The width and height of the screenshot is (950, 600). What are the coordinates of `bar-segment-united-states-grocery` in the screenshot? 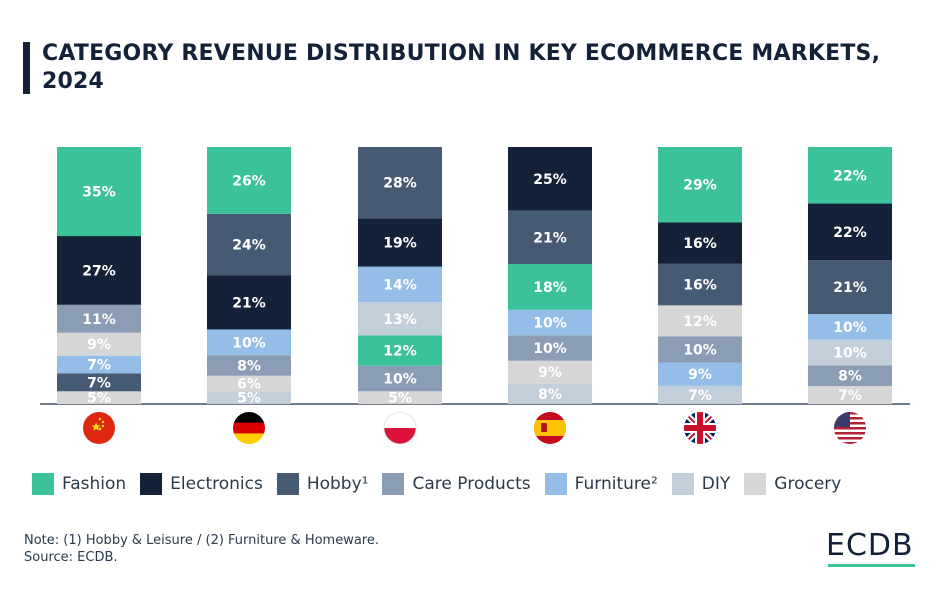 It's located at (850, 395).